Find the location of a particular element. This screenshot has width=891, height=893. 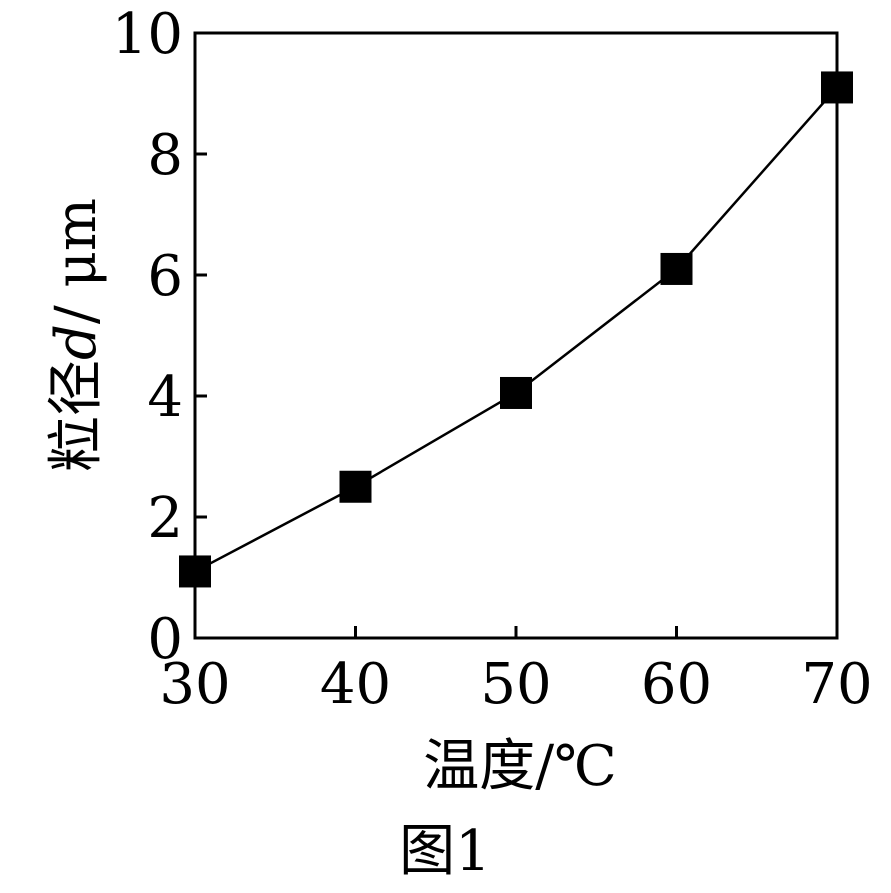

y-tick-label: 2 is located at coordinates (165, 518).